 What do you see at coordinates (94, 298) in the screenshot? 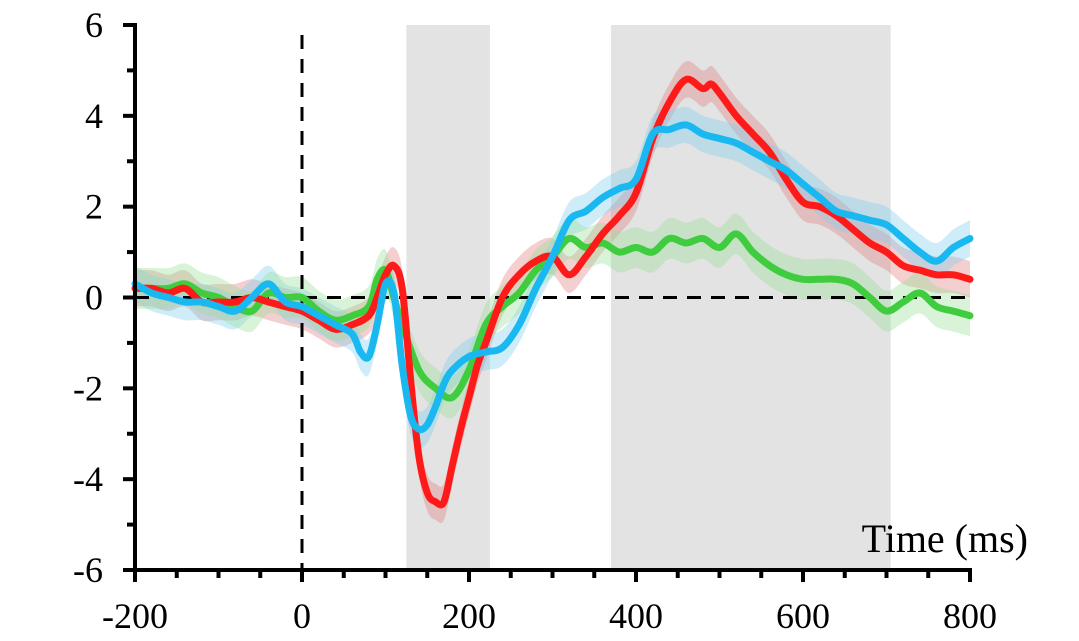
I see `y-tick-label: 0` at bounding box center [94, 298].